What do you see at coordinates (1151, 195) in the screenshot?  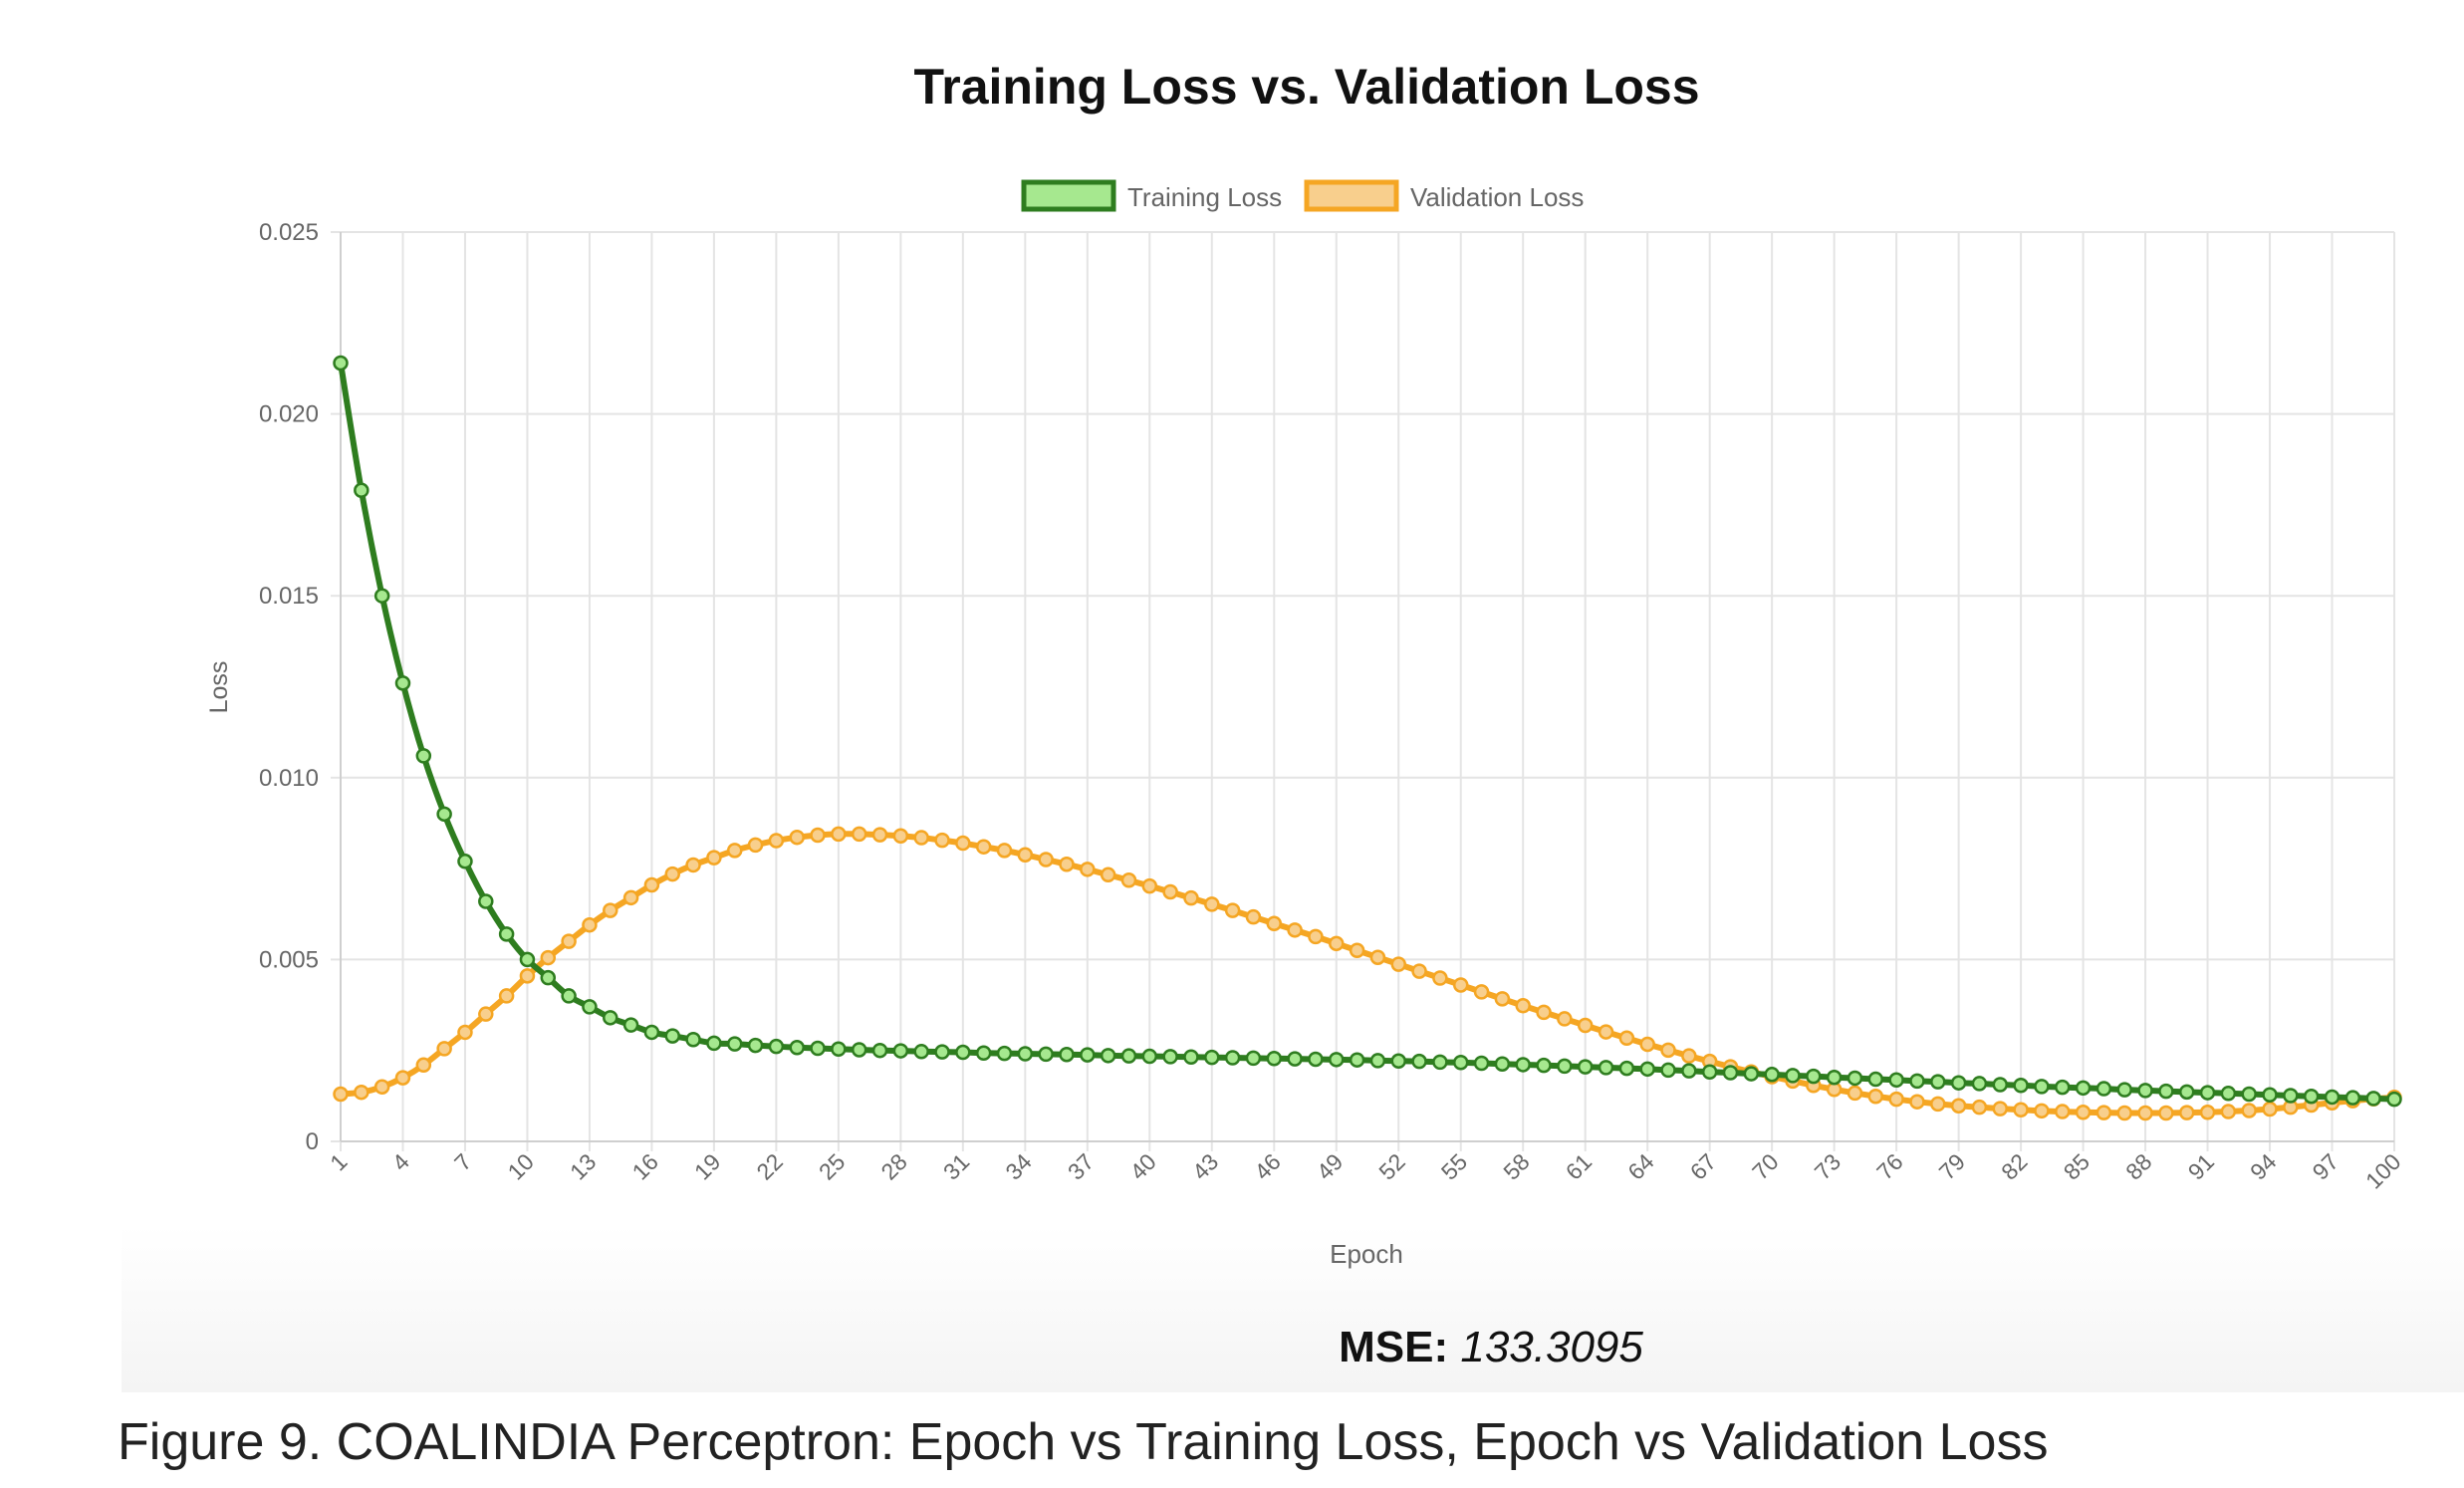 I see `legend-item-training: Training Loss` at bounding box center [1151, 195].